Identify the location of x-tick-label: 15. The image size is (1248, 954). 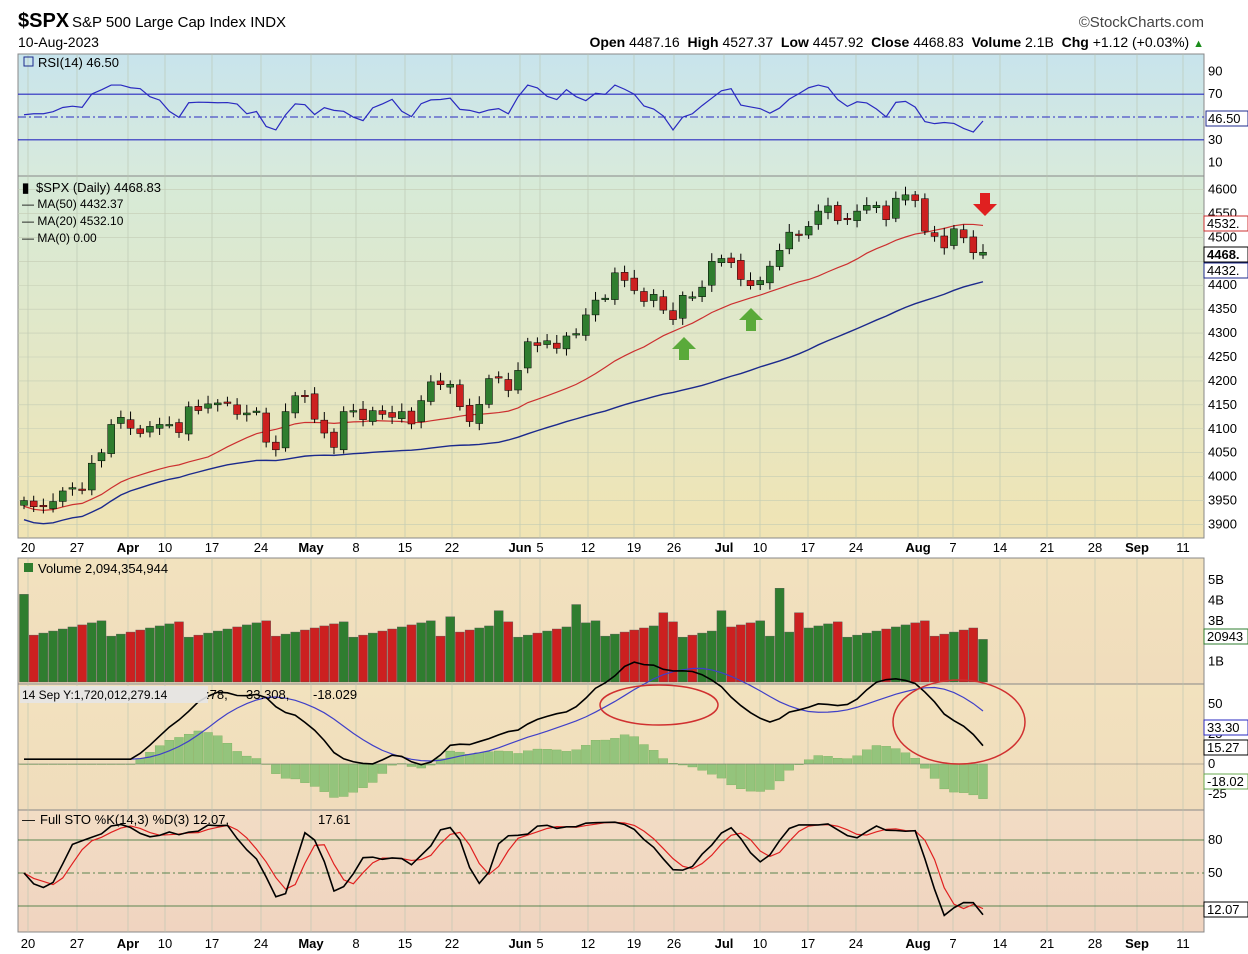
(405, 943).